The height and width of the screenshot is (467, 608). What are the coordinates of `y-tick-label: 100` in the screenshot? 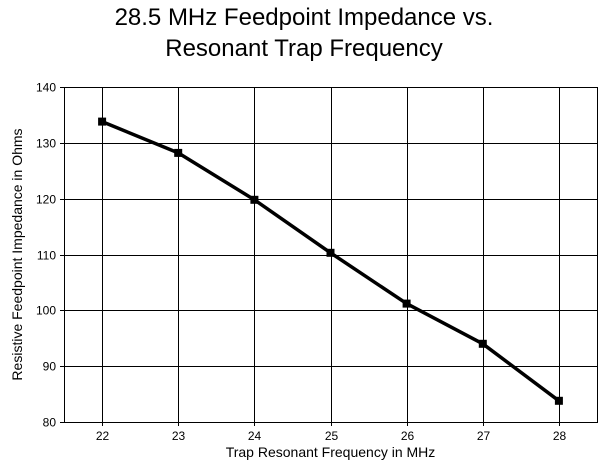 It's located at (46, 311).